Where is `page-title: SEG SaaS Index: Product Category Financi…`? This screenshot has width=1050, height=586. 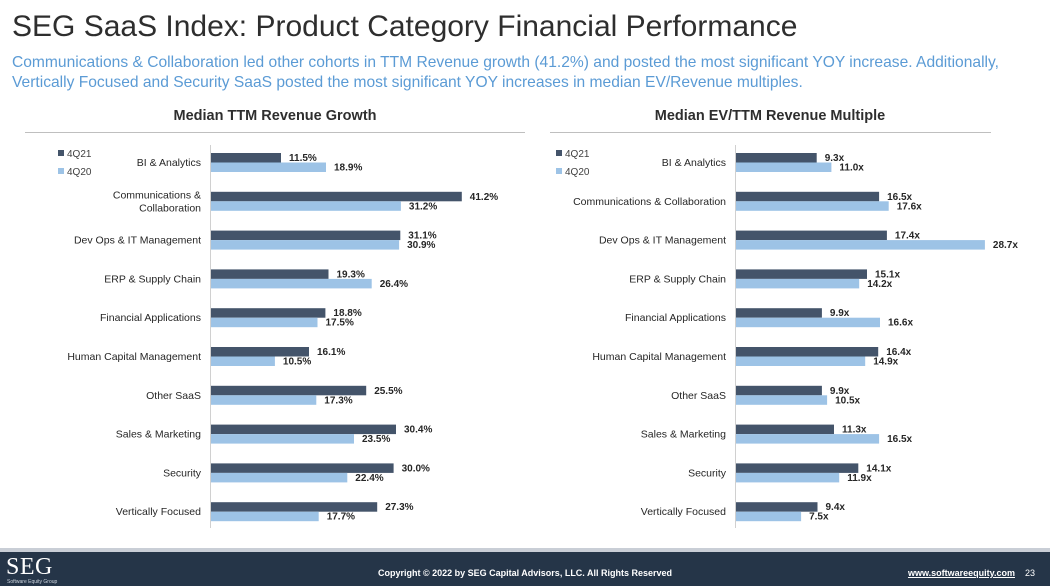
page-title: SEG SaaS Index: Product Category Financi… is located at coordinates (405, 26).